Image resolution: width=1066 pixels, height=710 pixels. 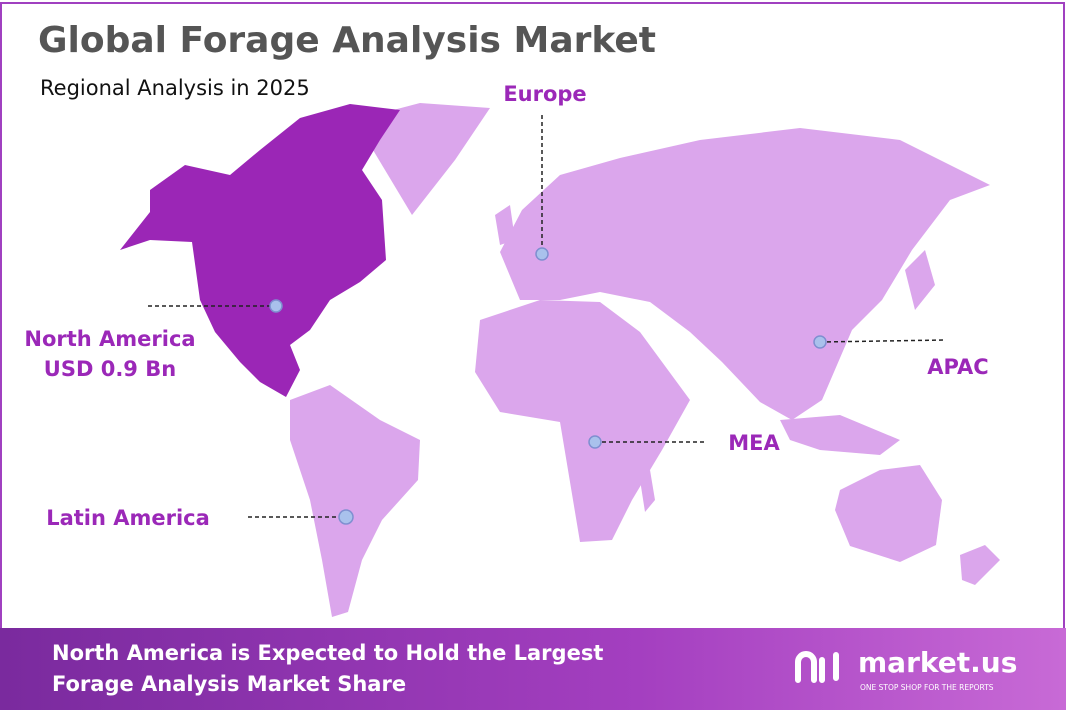 What do you see at coordinates (937, 662) in the screenshot?
I see `logo-name: market.us` at bounding box center [937, 662].